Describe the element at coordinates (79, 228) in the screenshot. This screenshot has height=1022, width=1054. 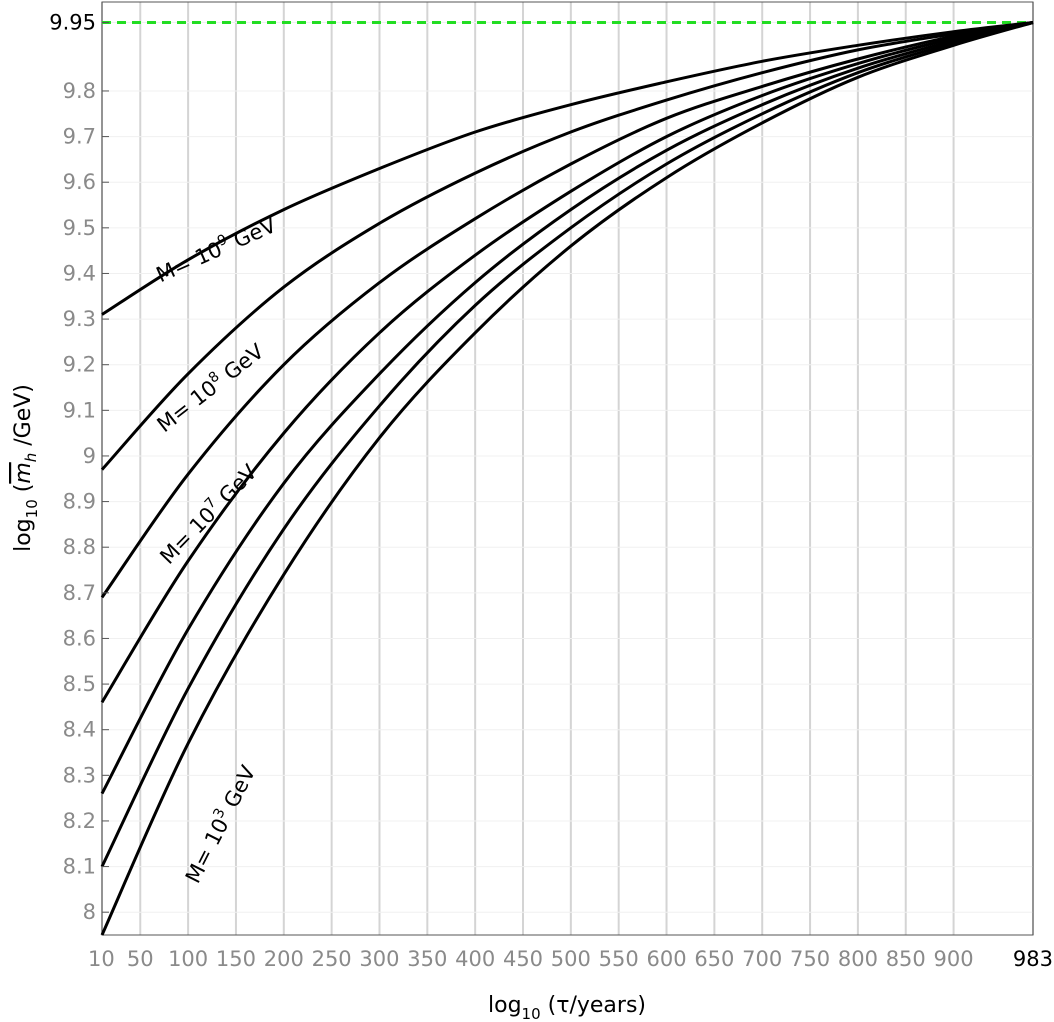
I see `y-tick-label: 9.5` at that location.